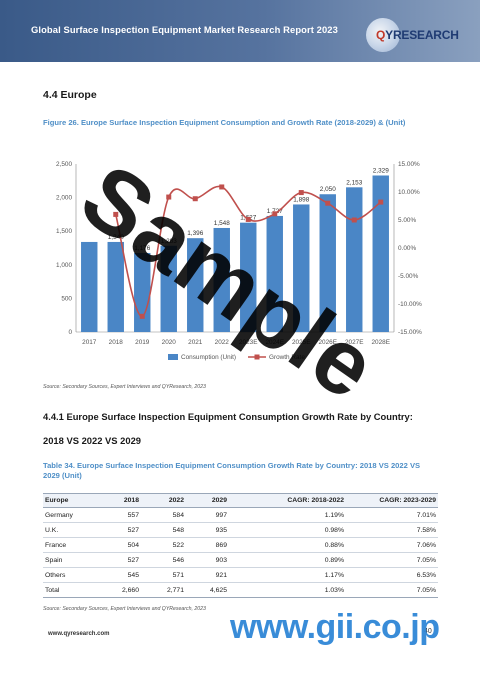  What do you see at coordinates (79, 634) in the screenshot?
I see `footer-website-link: www.qyresearch.com` at bounding box center [79, 634].